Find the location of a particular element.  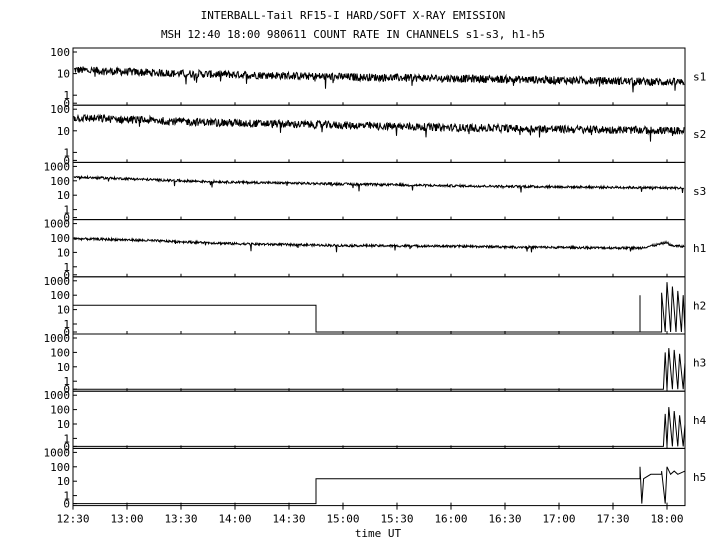

channel-label-h2: h2 is located at coordinates (699, 305).